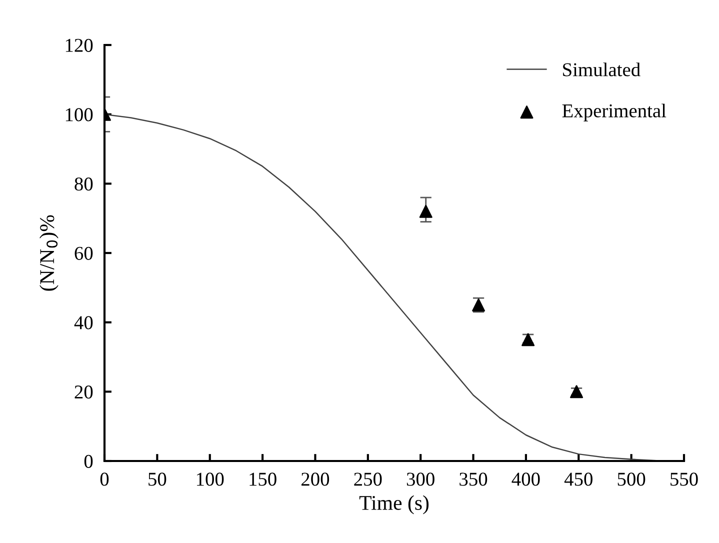 Image resolution: width=719 pixels, height=543 pixels. Describe the element at coordinates (83, 253) in the screenshot. I see `y-tick-label: 60` at that location.